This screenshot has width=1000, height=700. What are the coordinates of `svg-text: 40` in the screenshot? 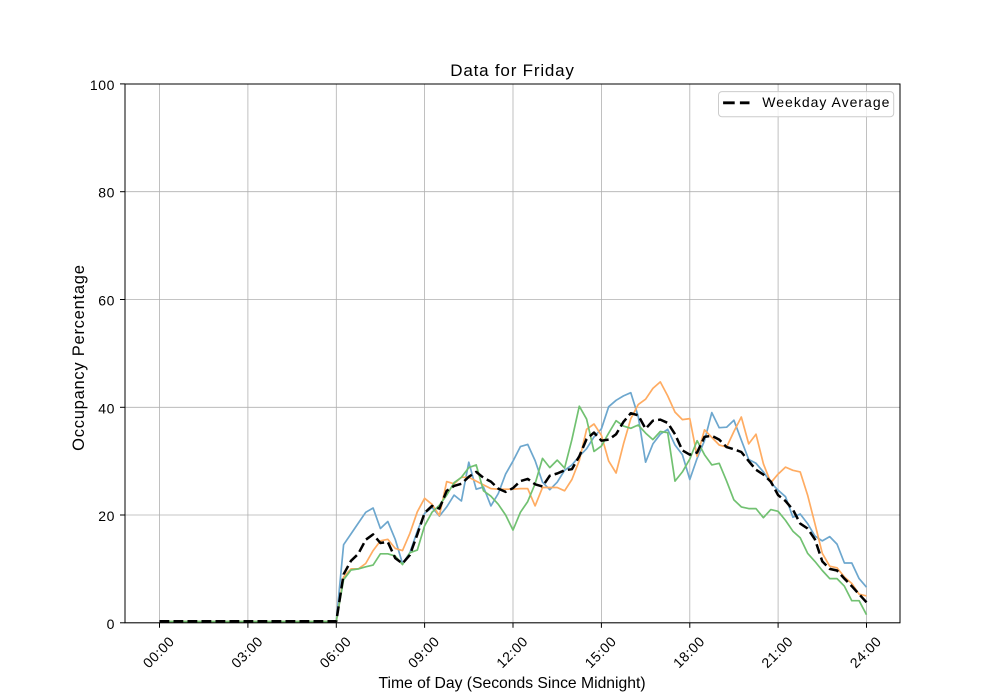 It's located at (106, 408).